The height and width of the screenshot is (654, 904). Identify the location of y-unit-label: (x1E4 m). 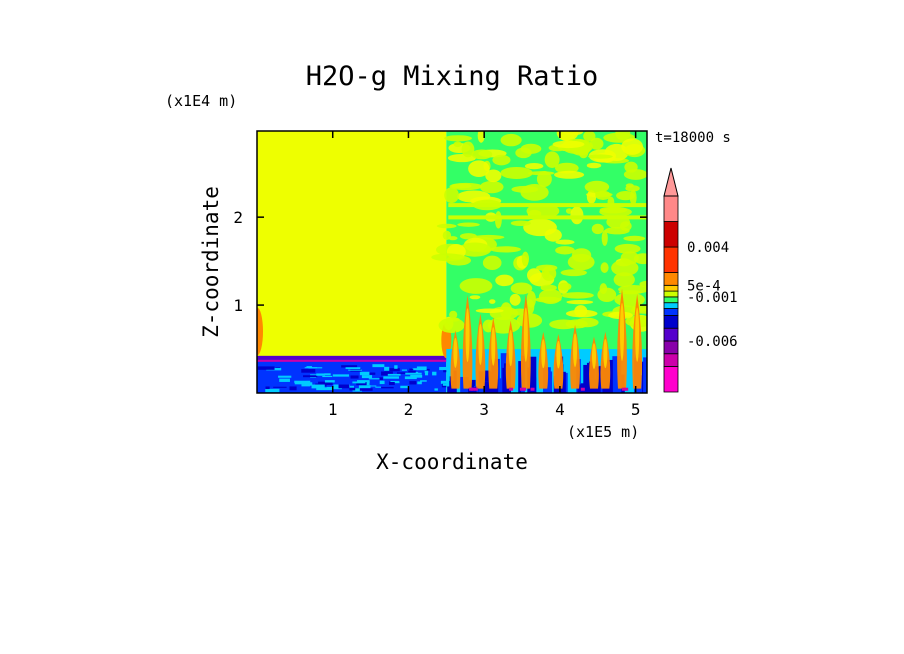
(201, 101).